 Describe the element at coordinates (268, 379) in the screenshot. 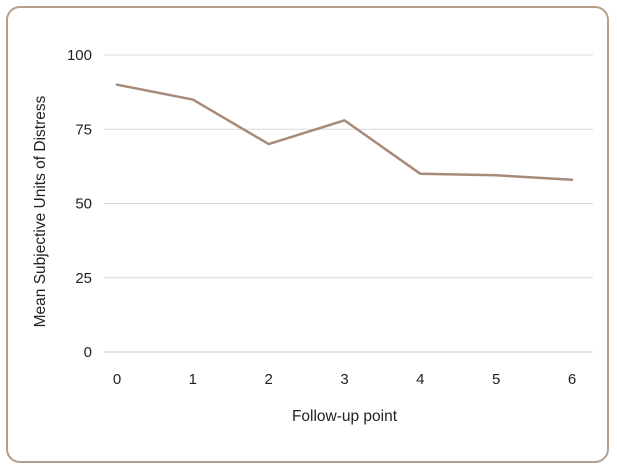

I see `x-tick-label: 2` at that location.